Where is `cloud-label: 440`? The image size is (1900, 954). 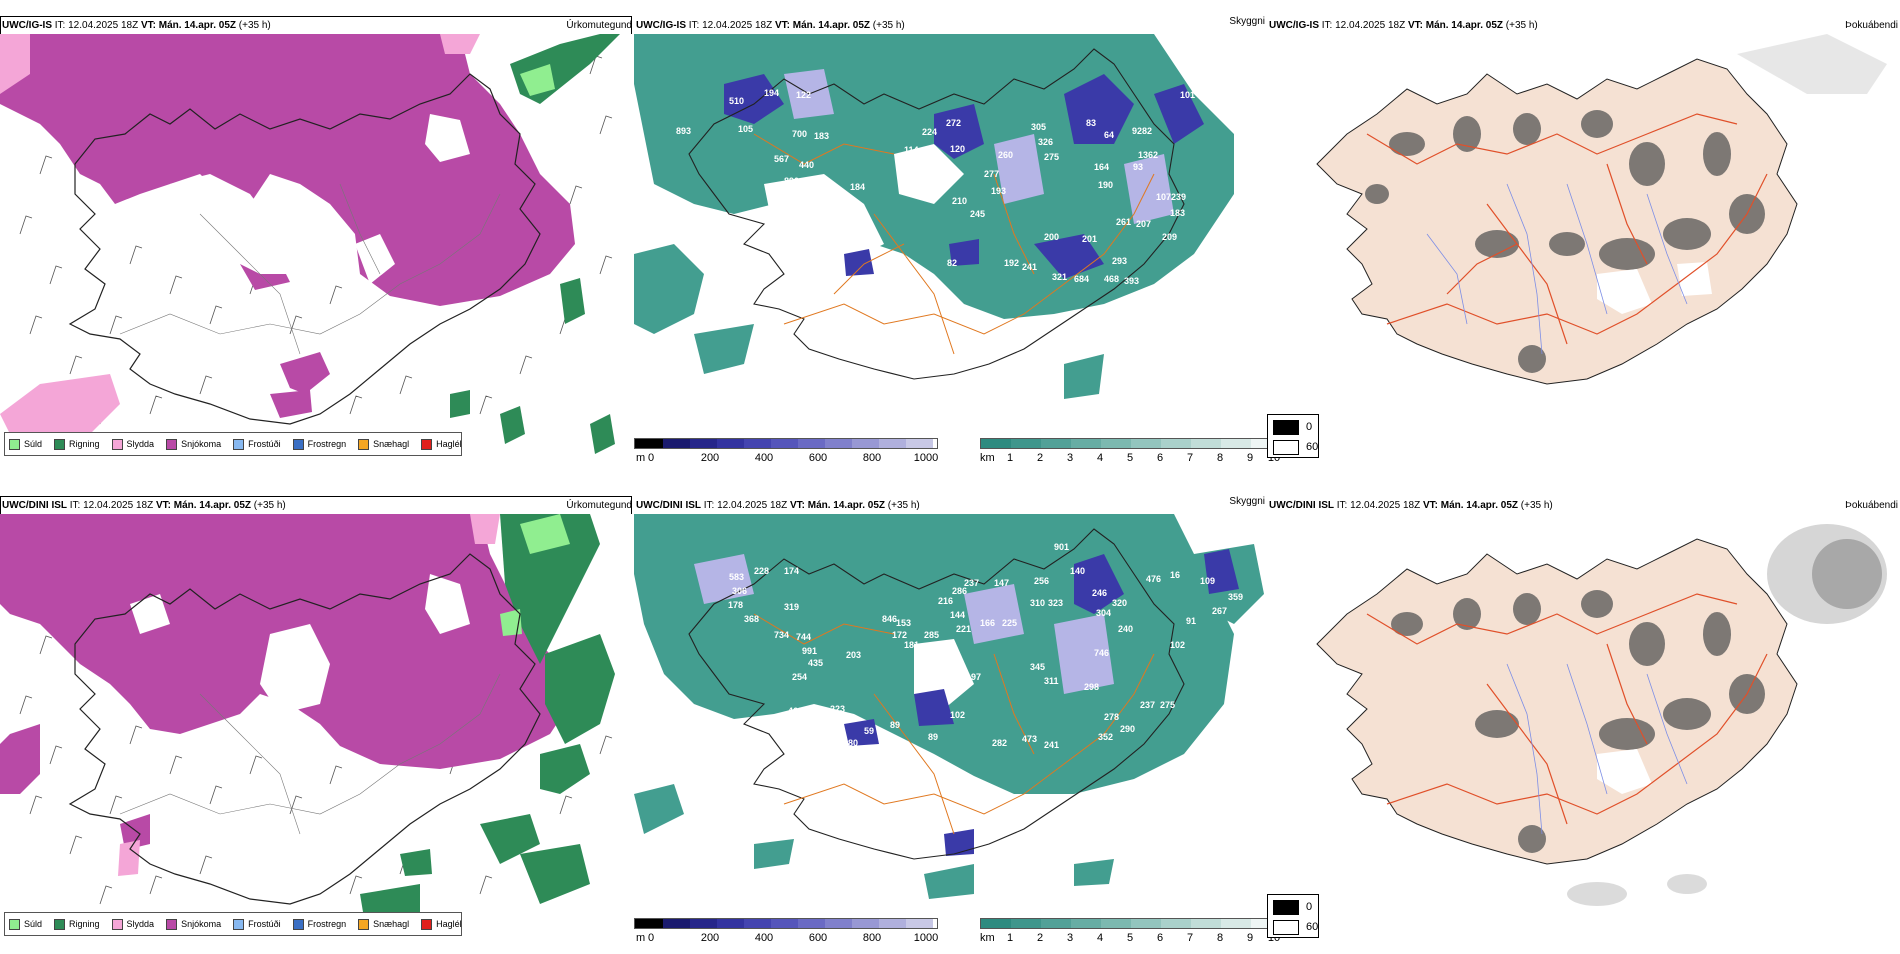 cloud-label: 440 is located at coordinates (806, 165).